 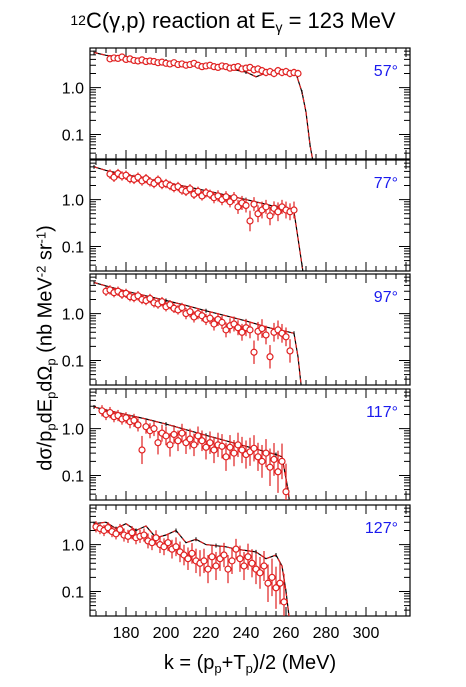 What do you see at coordinates (382, 412) in the screenshot?
I see `angle-label: 117°` at bounding box center [382, 412].